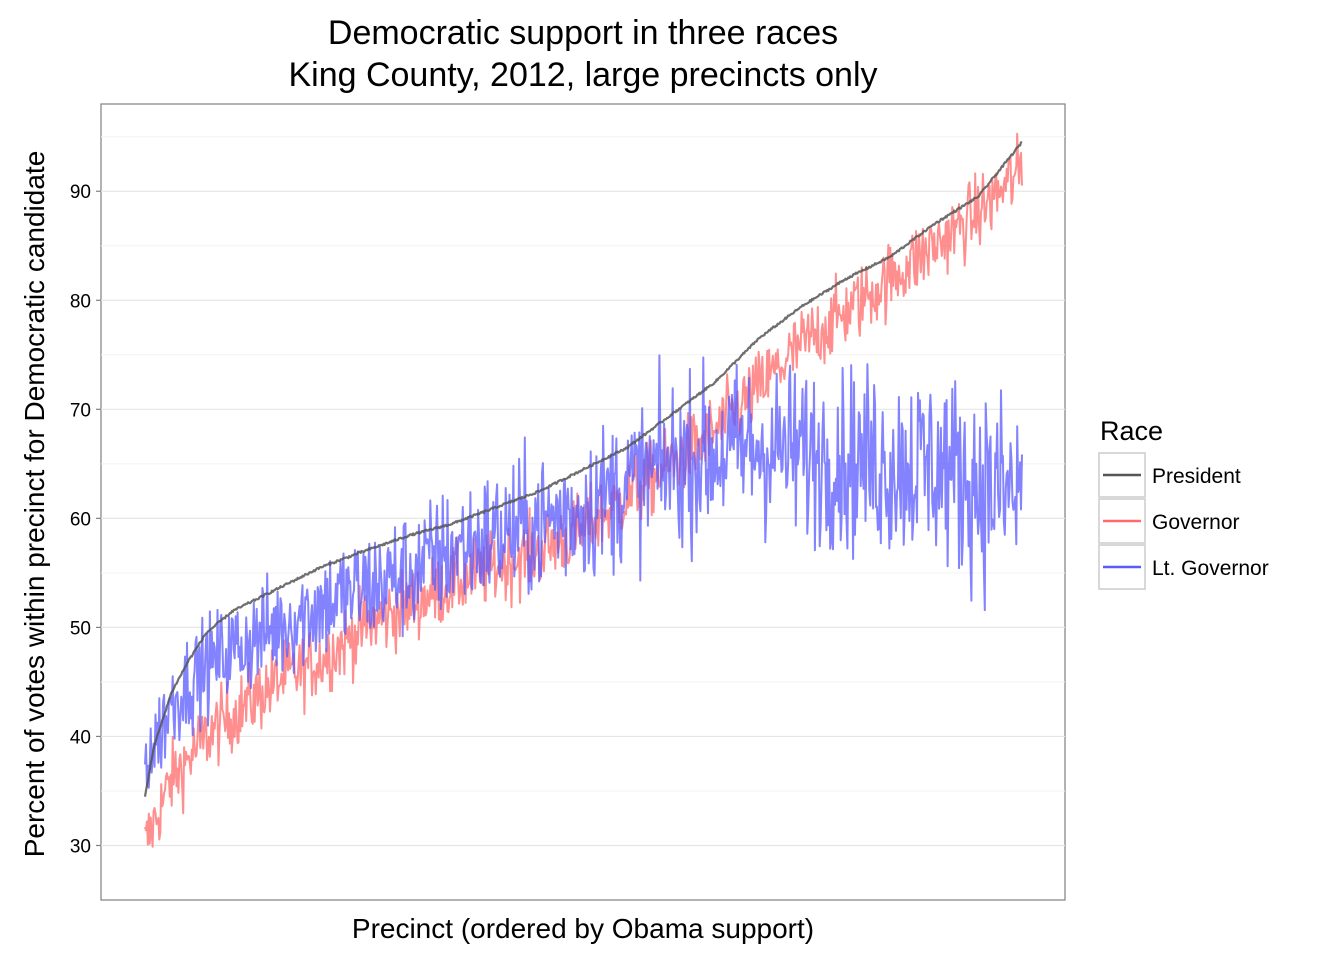 The height and width of the screenshot is (960, 1344). I want to click on y-axis: 30 40 50 60 70 80 90, so click(85, 519).